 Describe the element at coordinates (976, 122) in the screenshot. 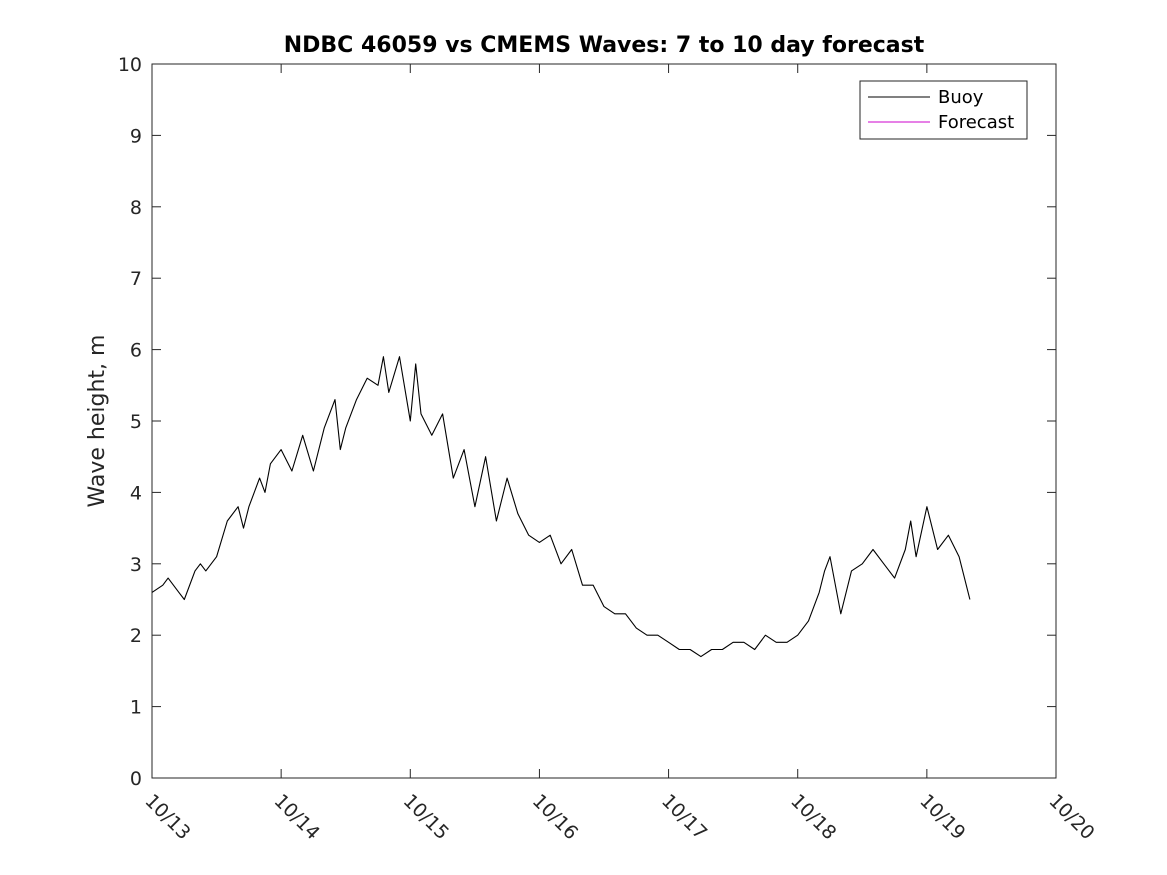

I see `legend-label-forecast: Forecast` at that location.